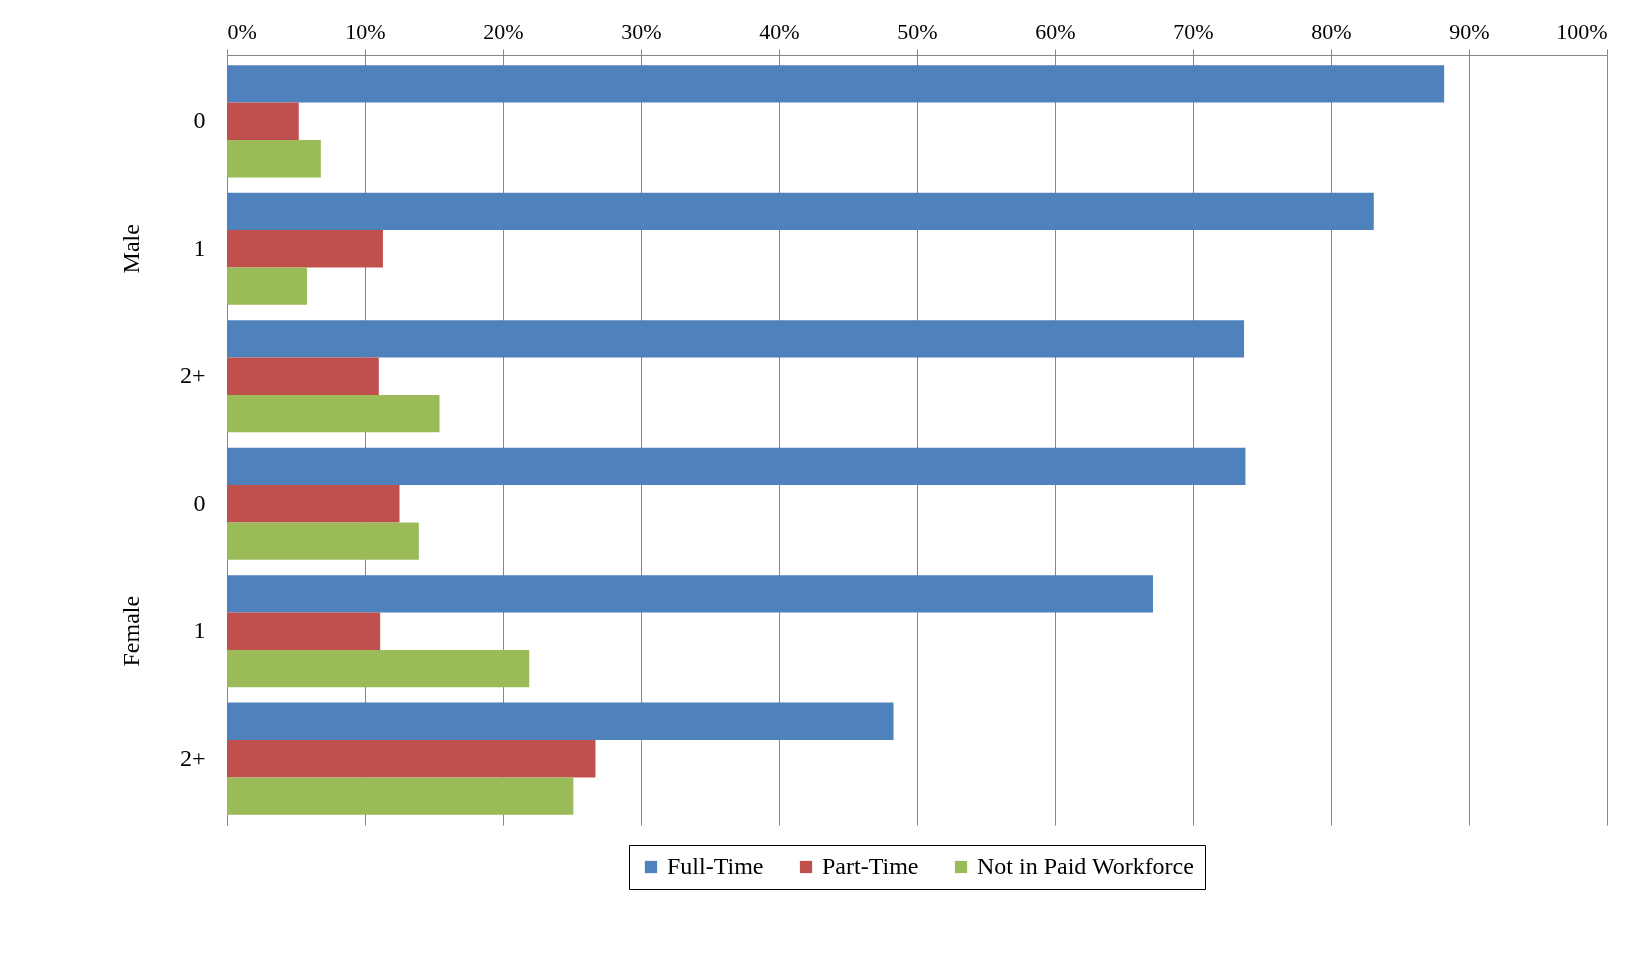 This screenshot has width=1640, height=963. Describe the element at coordinates (917, 31) in the screenshot. I see `x-tick-label: 50%` at that location.